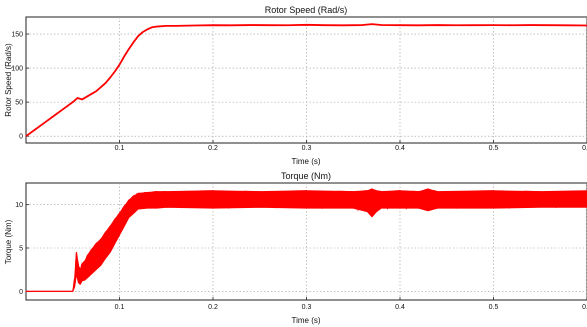 The image size is (587, 327). Describe the element at coordinates (120, 307) in the screenshot. I see `torque-xtick-label: 0.1` at that location.